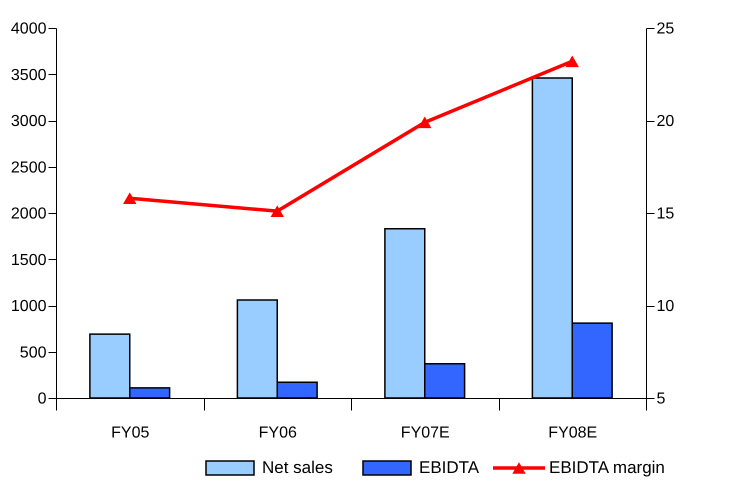 This screenshot has height=487, width=747. What do you see at coordinates (665, 306) in the screenshot?
I see `y2-tick-label: 10` at bounding box center [665, 306].